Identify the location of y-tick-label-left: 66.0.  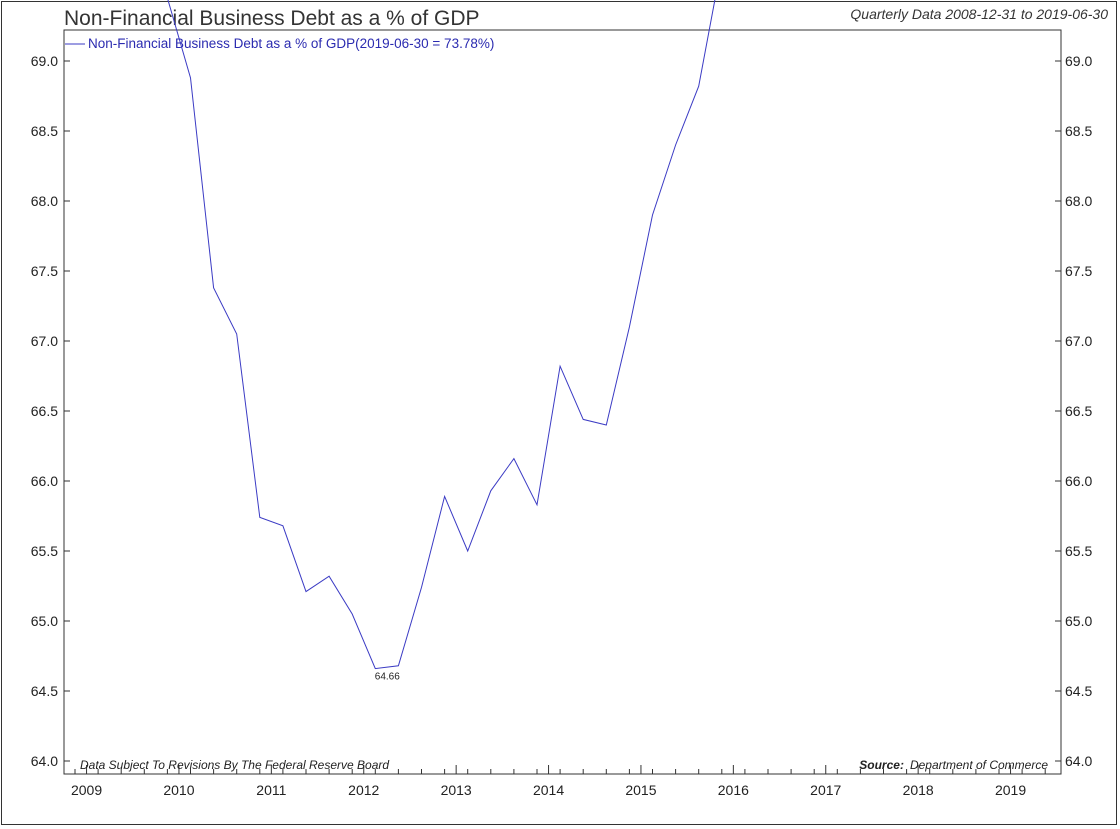
(44, 481).